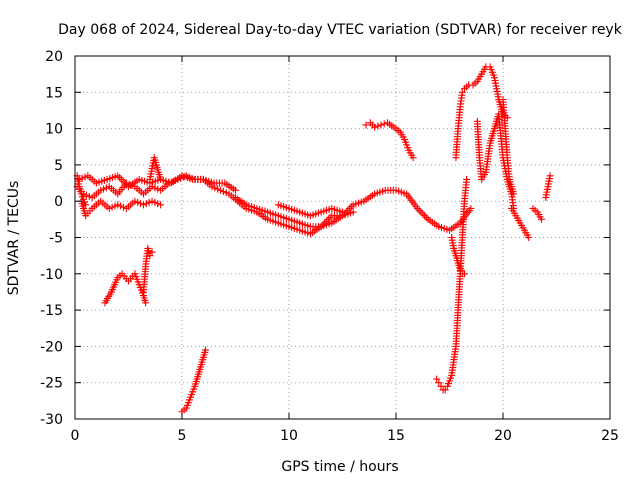 Image resolution: width=640 pixels, height=480 pixels. Describe the element at coordinates (503, 436) in the screenshot. I see `x-tick-label: 20` at that location.